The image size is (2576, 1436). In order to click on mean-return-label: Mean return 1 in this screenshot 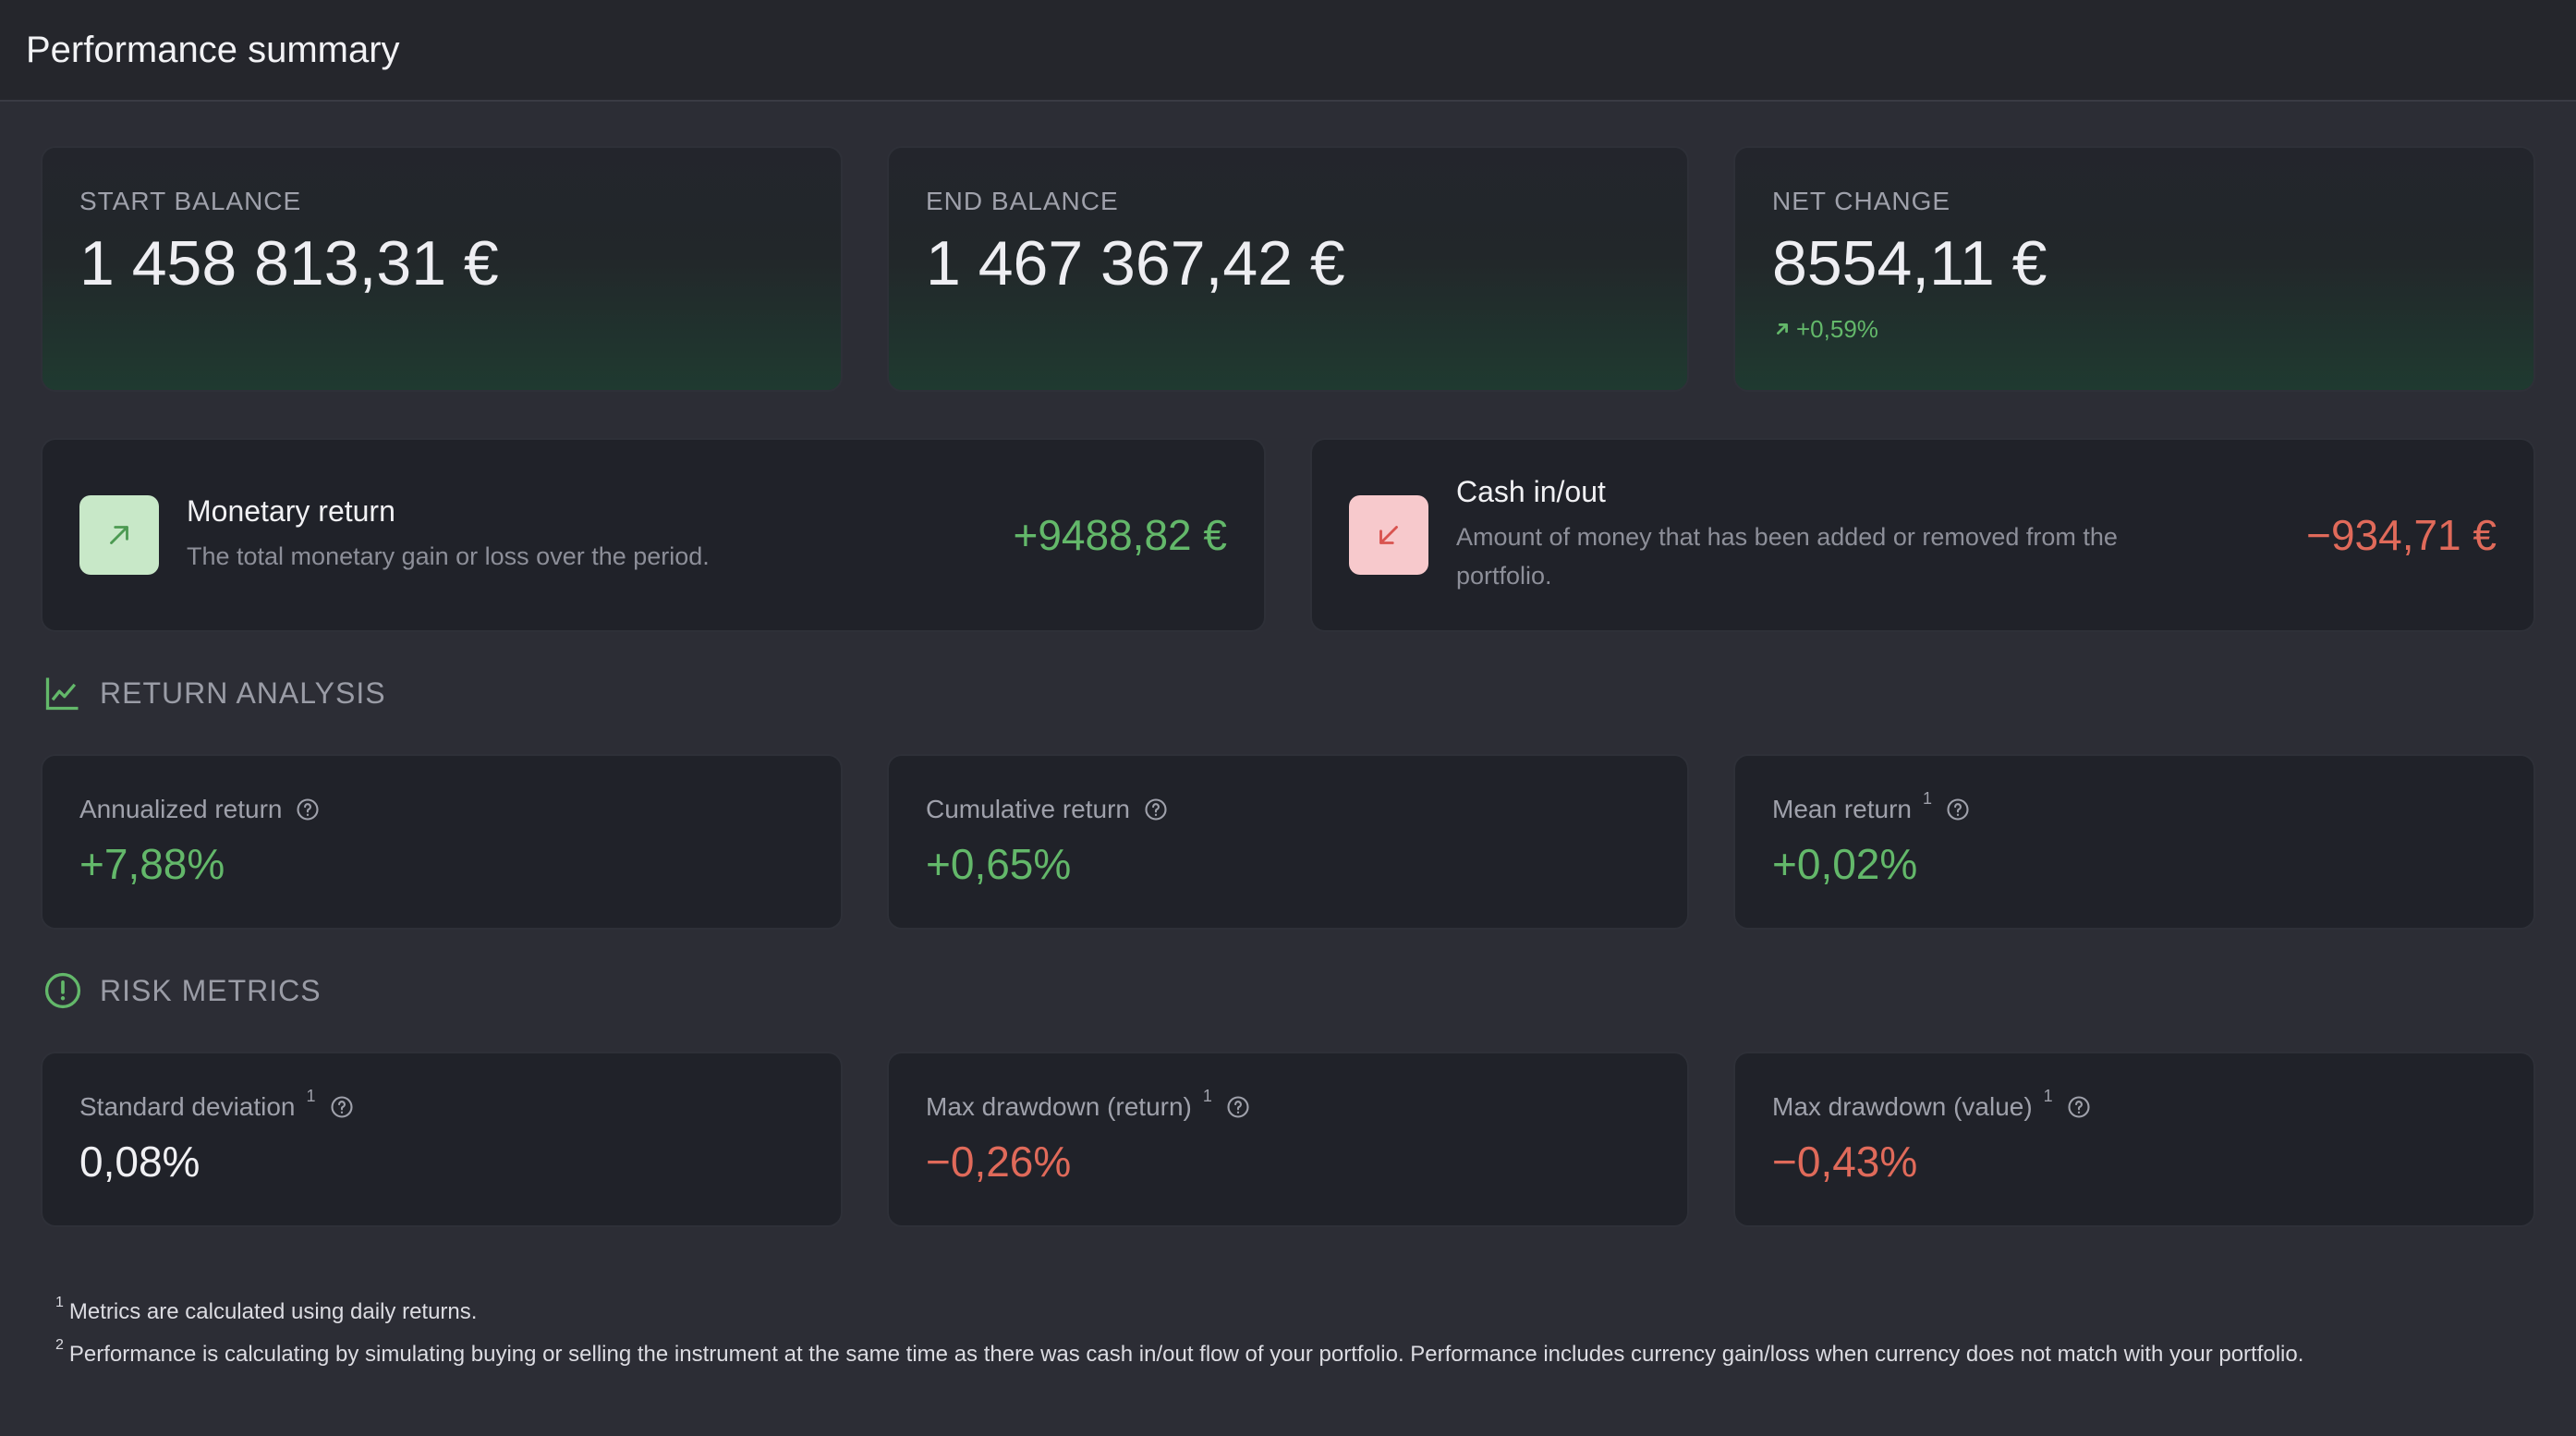, I will do `click(2134, 806)`.